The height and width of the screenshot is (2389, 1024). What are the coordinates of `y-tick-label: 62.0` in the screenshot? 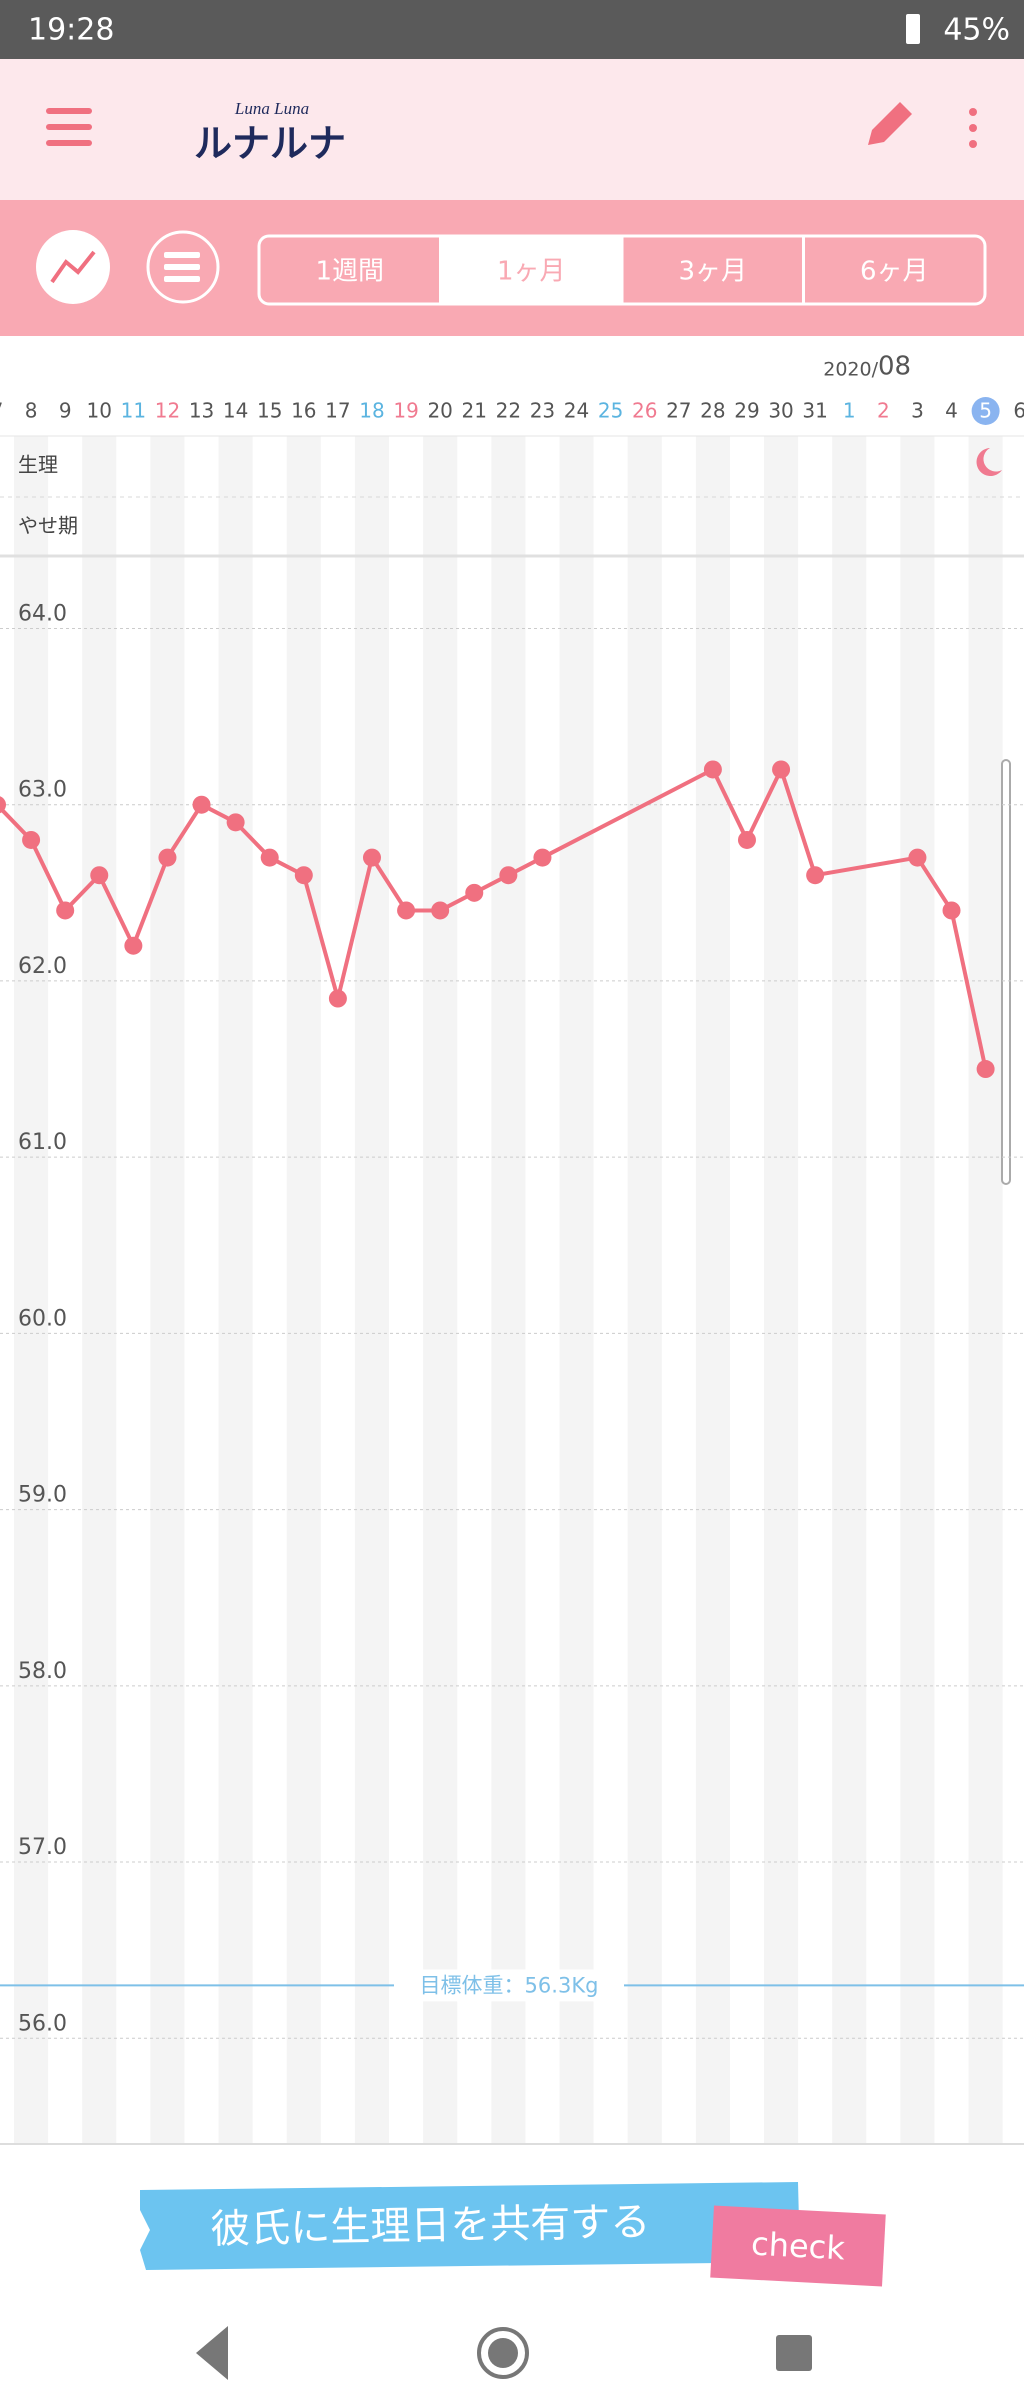 It's located at (42, 966).